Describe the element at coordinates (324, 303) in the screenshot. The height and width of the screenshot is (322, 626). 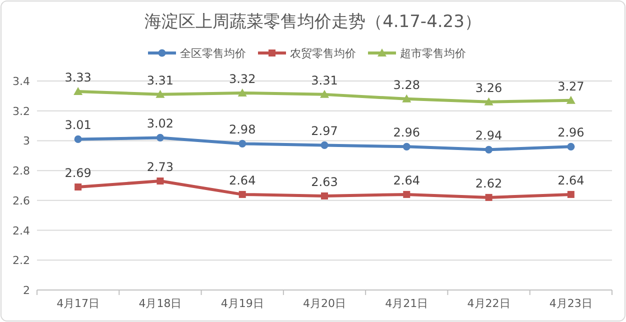
I see `x-tick-label: 4月20日` at that location.